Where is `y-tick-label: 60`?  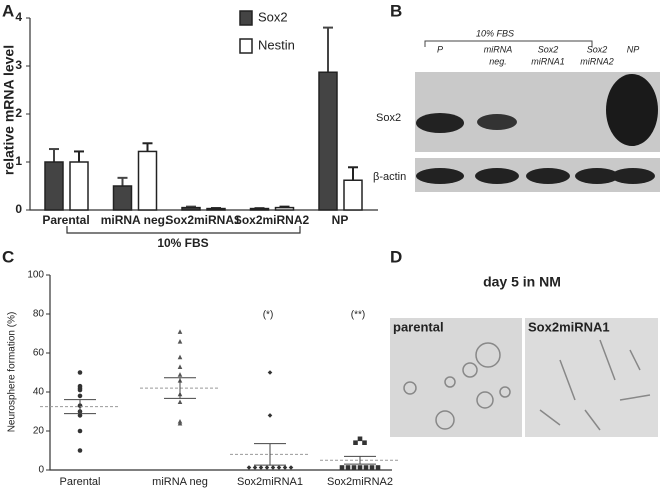 y-tick-label: 60 is located at coordinates (39, 353).